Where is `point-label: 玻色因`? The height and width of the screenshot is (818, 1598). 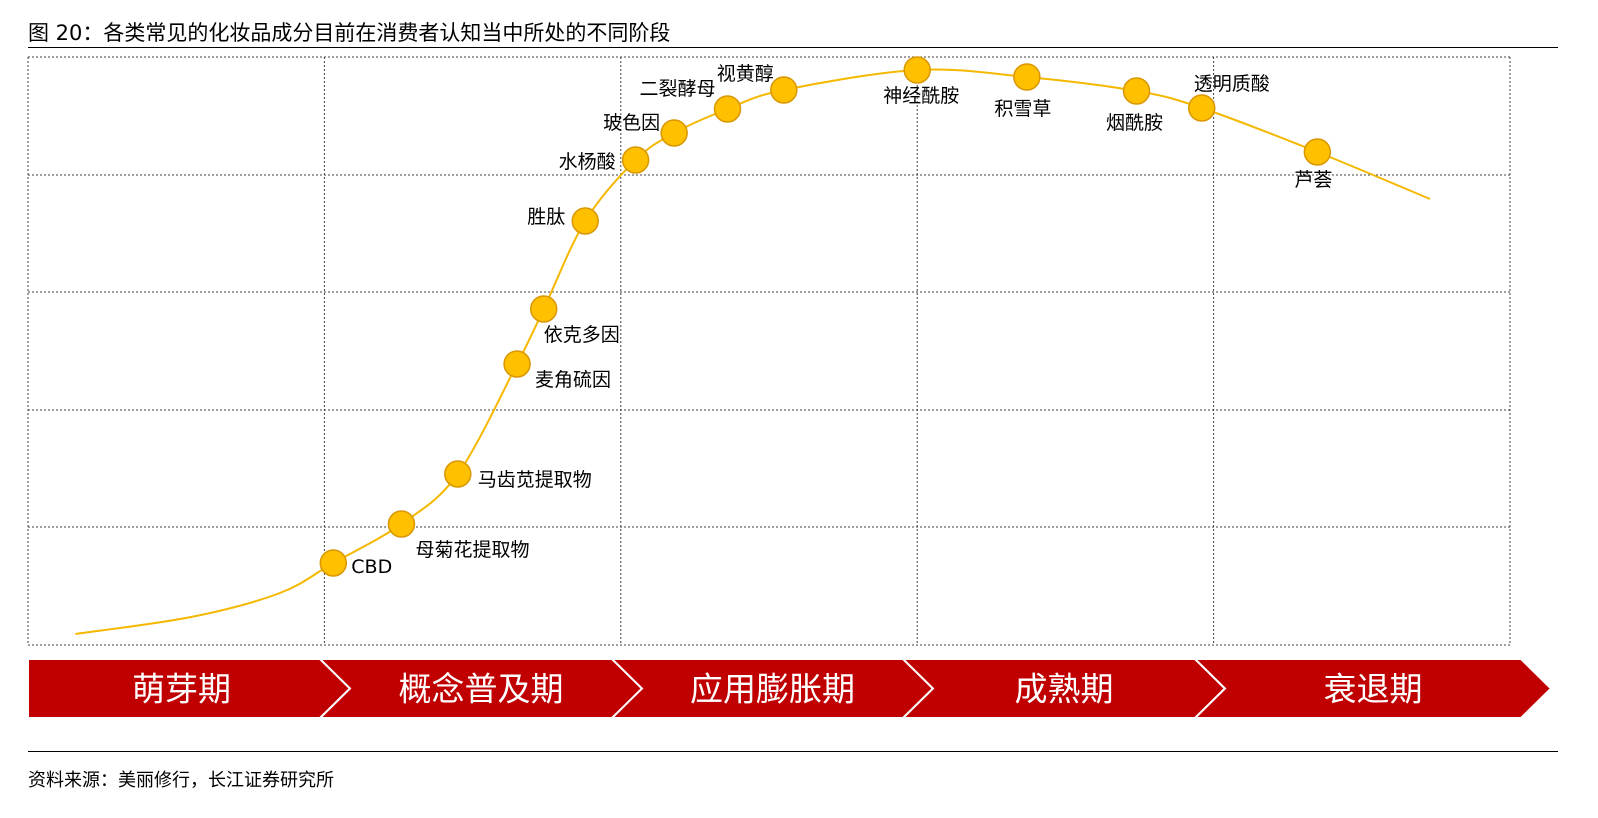 point-label: 玻色因 is located at coordinates (631, 123).